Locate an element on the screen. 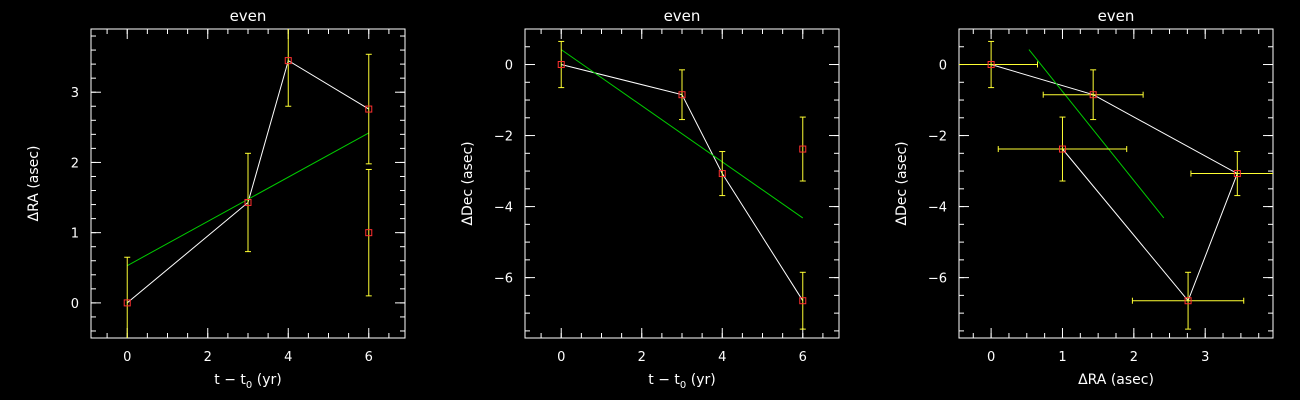  x-axis-label: ΔRA (asec) is located at coordinates (1116, 380).